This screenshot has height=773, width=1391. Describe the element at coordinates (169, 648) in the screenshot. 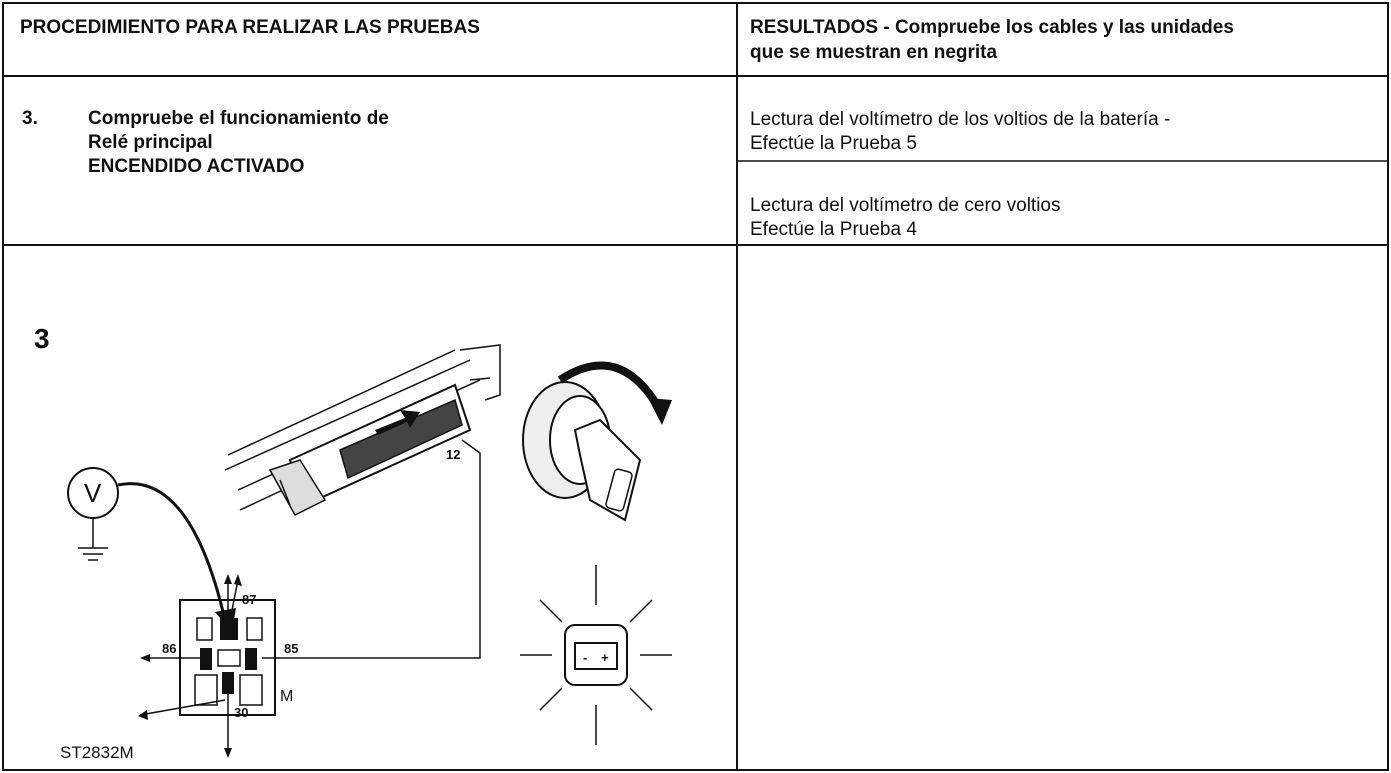

I see `relay-pin-label: 86` at that location.